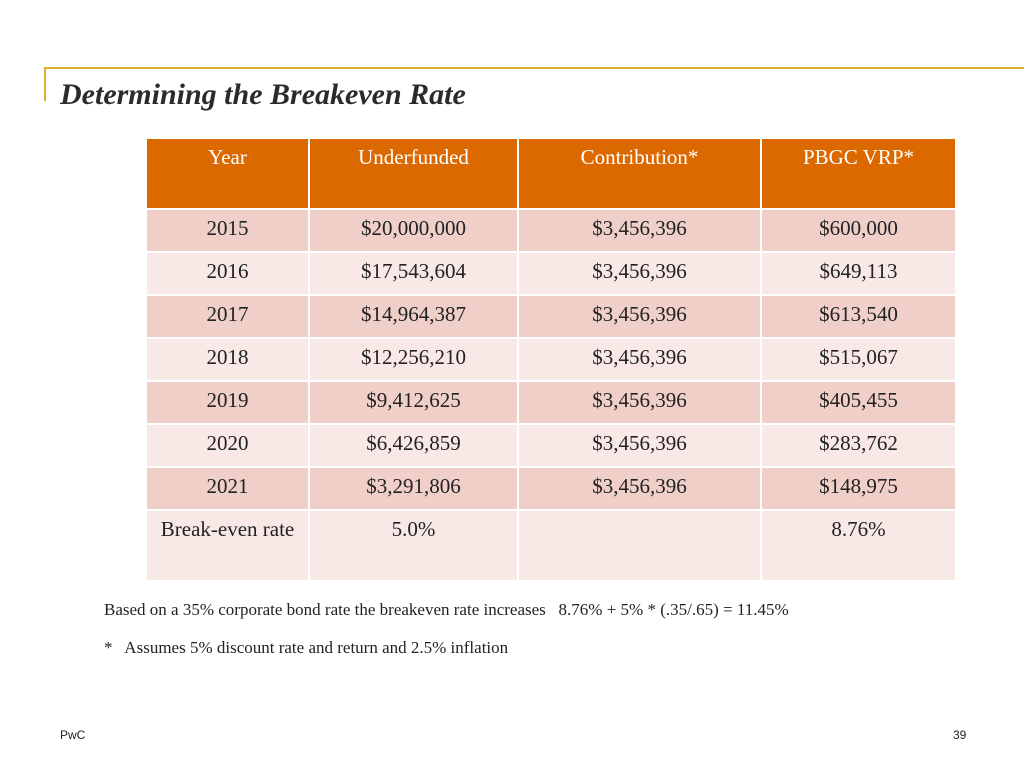 Image resolution: width=1024 pixels, height=768 pixels. I want to click on table-cell: 5.0%, so click(413, 545).